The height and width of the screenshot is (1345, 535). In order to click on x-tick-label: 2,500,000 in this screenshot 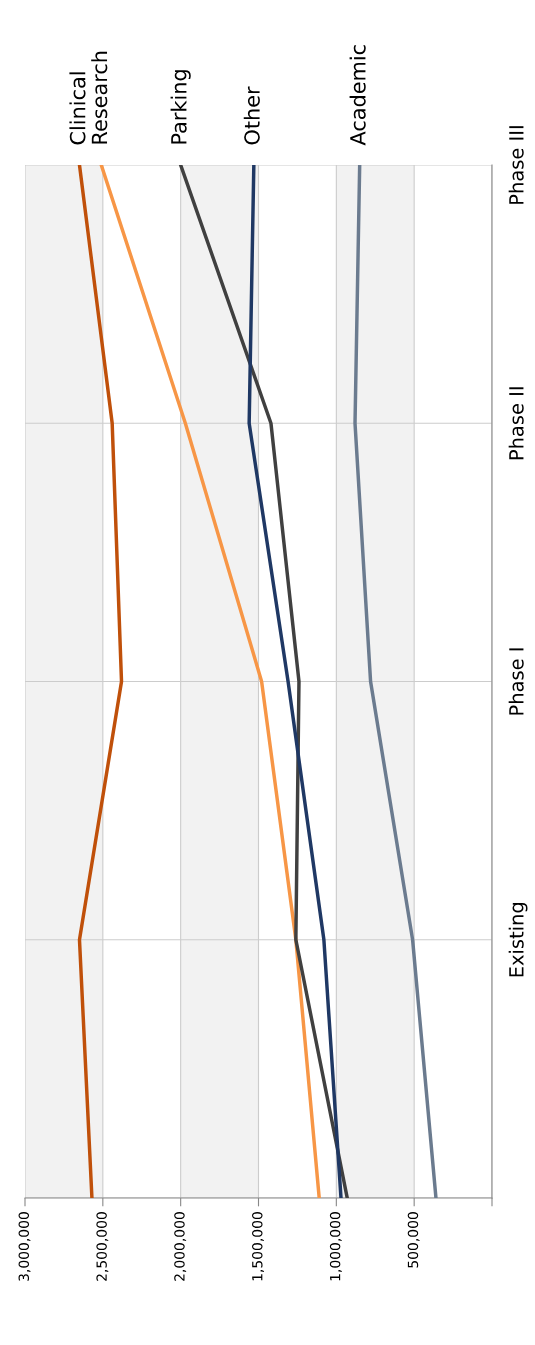, I will do `click(102, 1246)`.